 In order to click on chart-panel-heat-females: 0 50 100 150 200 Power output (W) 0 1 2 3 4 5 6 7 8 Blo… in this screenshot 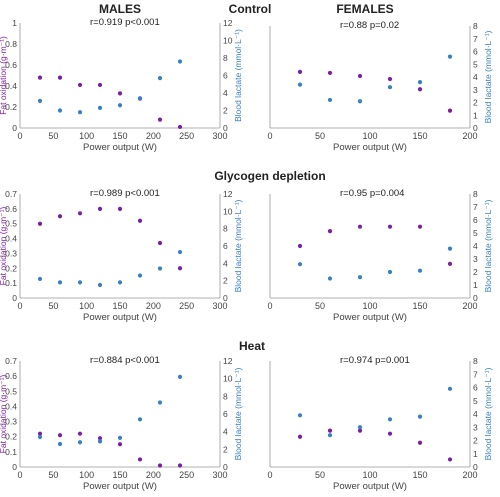, I will do `click(380, 423)`.